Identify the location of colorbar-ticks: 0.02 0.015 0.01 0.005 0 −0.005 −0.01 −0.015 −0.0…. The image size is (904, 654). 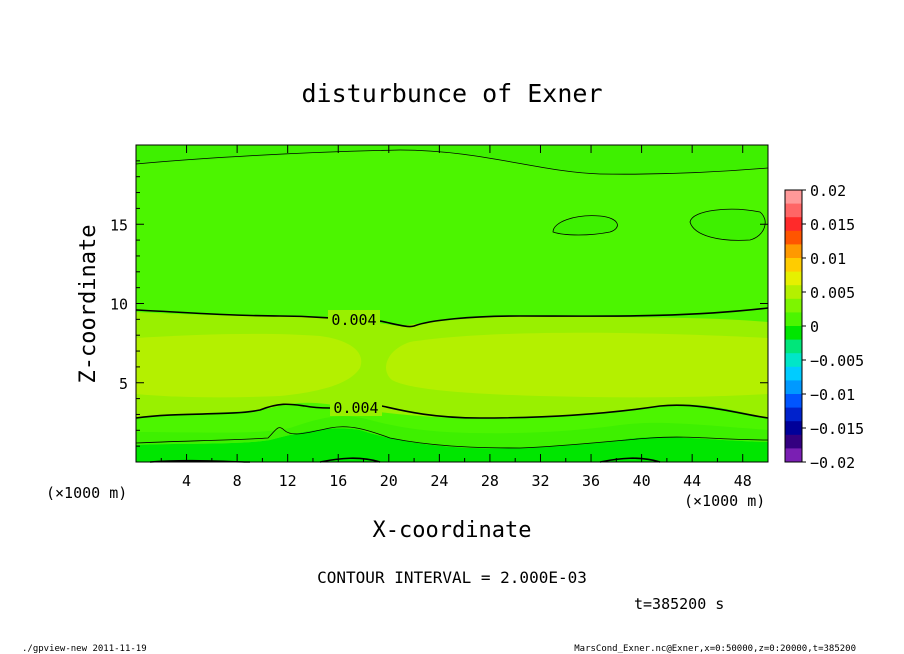
(833, 327).